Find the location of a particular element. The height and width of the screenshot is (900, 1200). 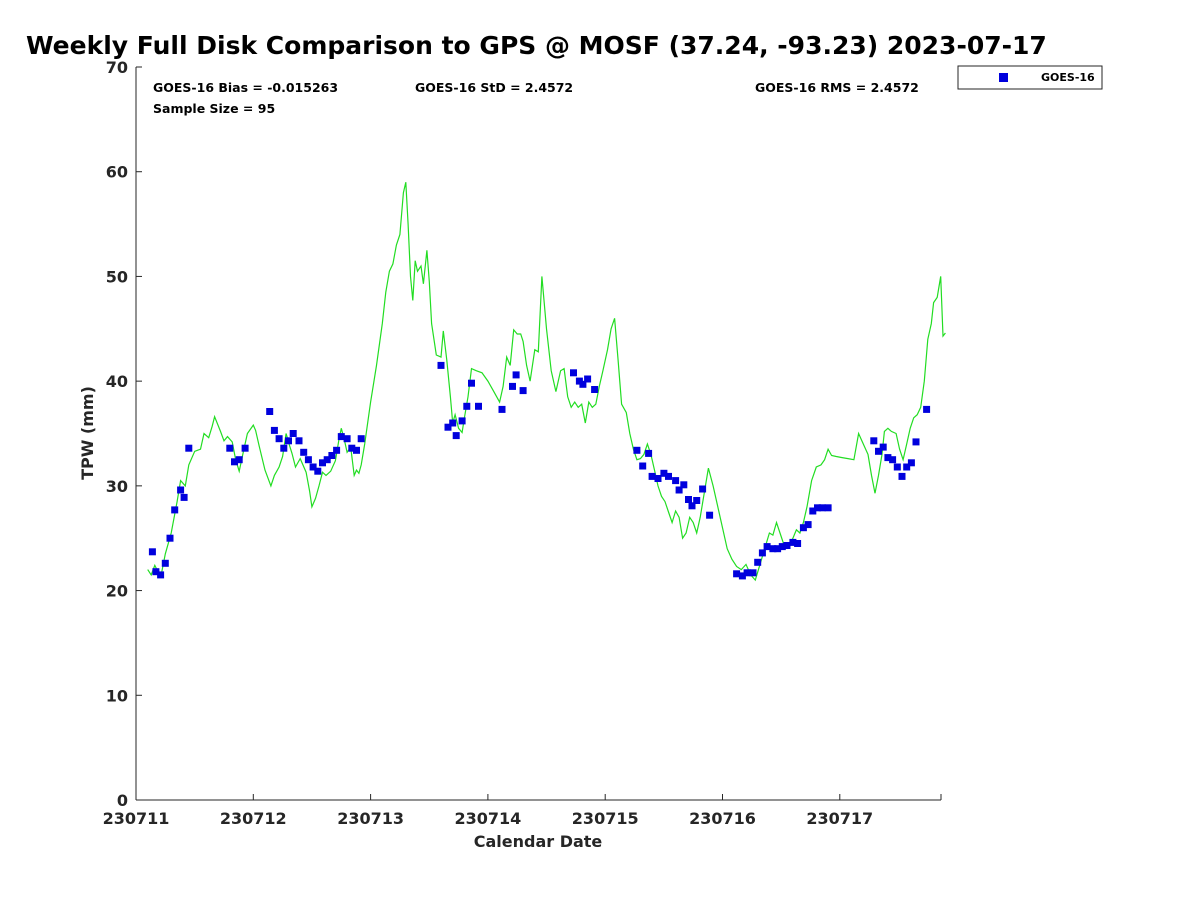

y-tick-label: 0 is located at coordinates (122, 800).